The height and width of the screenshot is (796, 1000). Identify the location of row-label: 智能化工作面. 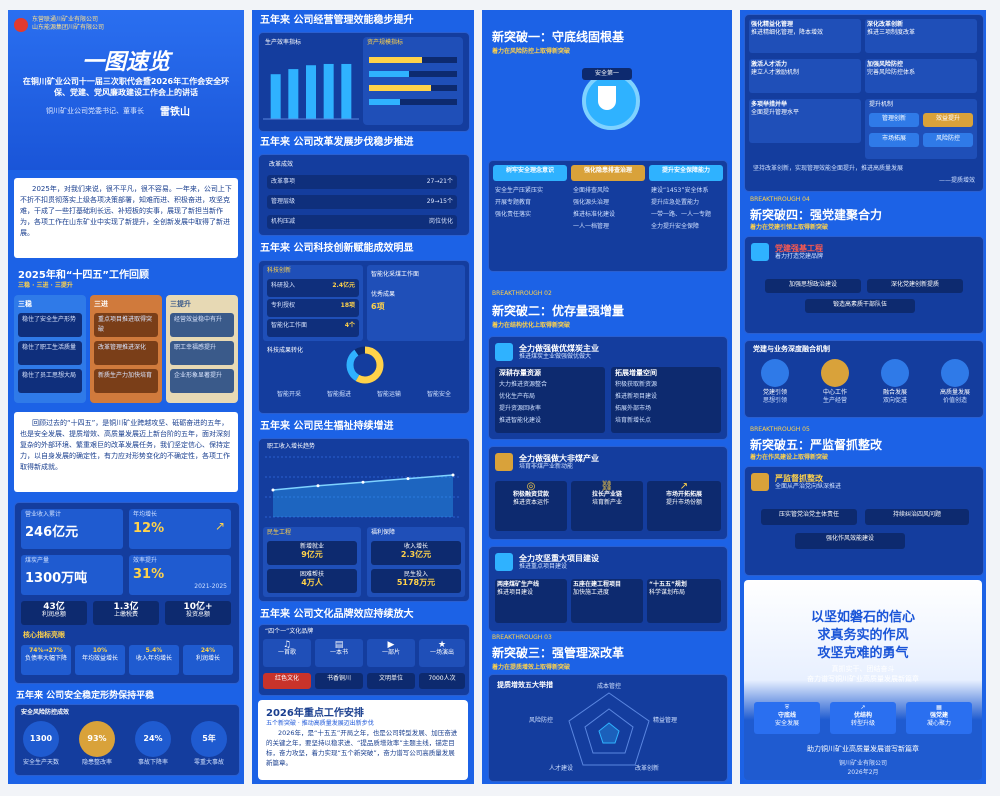
(289, 325).